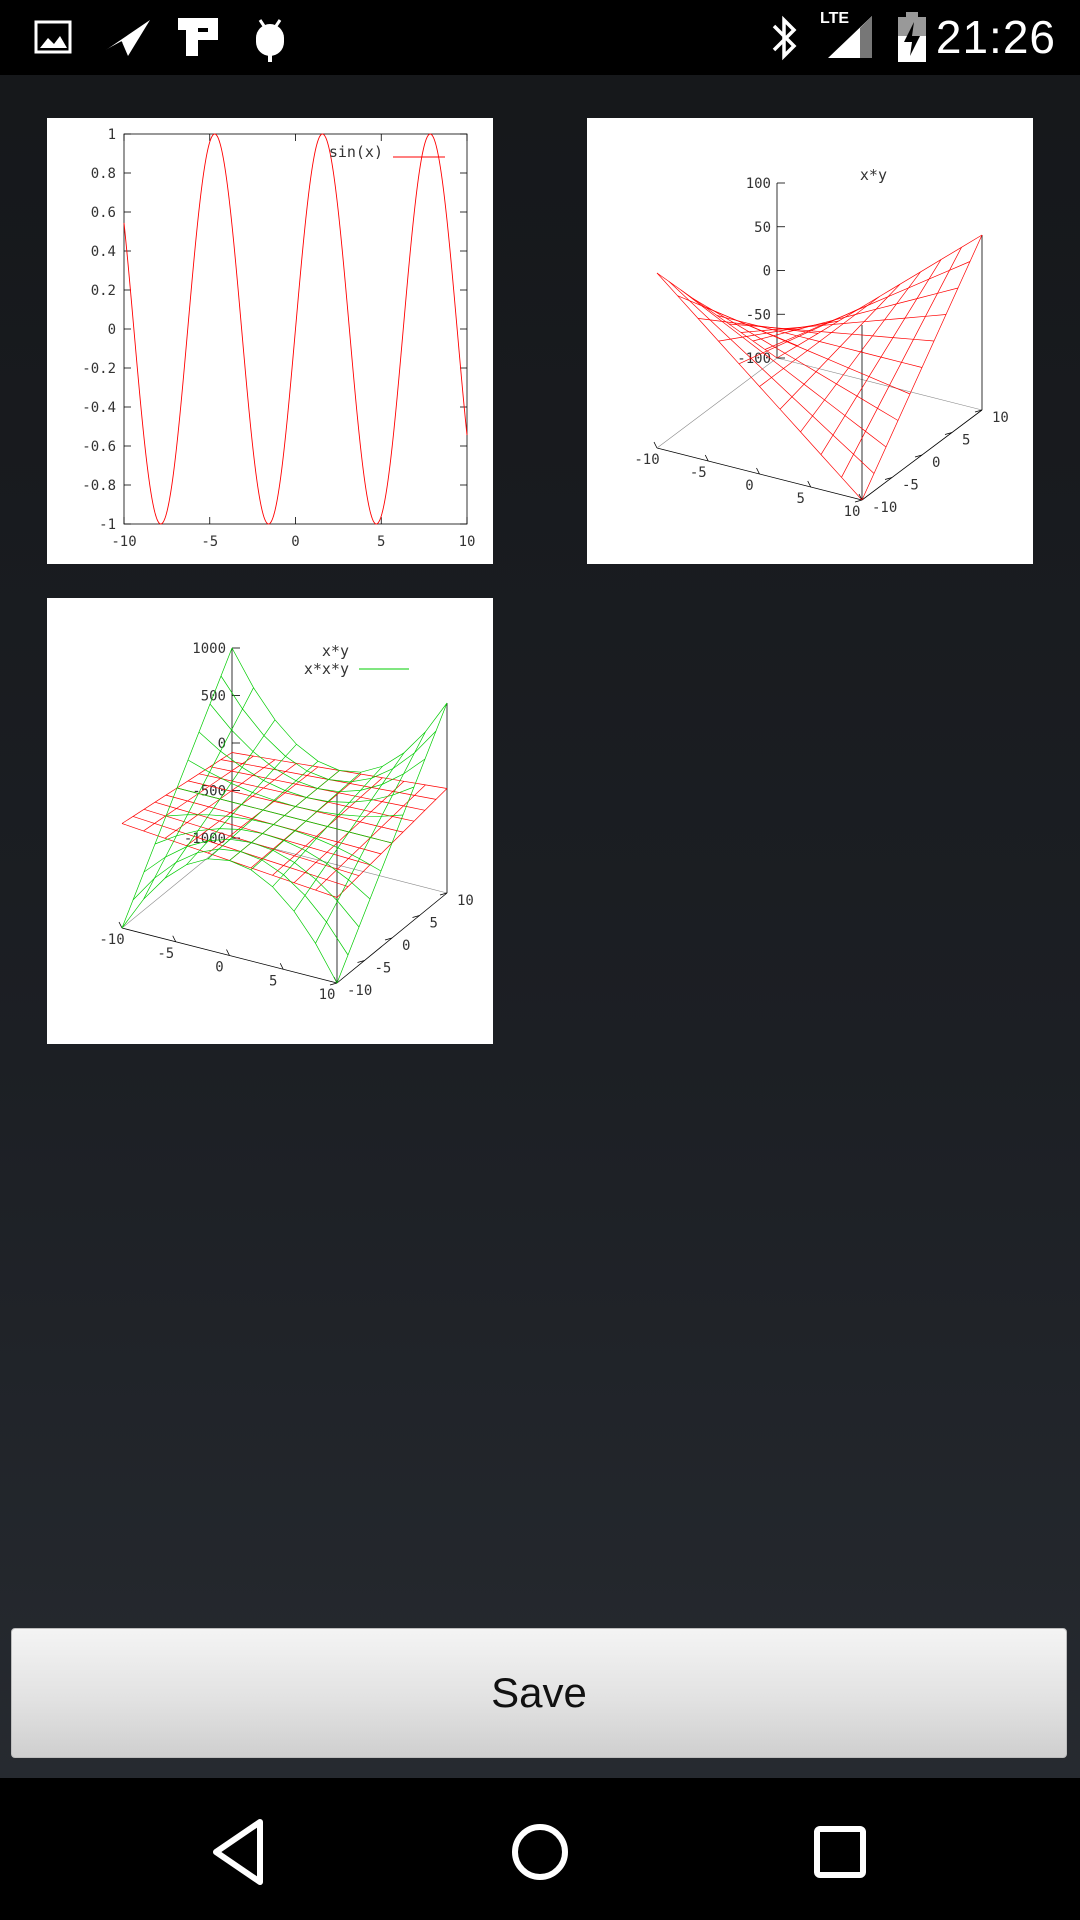  I want to click on y-tick-label: -0.6, so click(99, 447).